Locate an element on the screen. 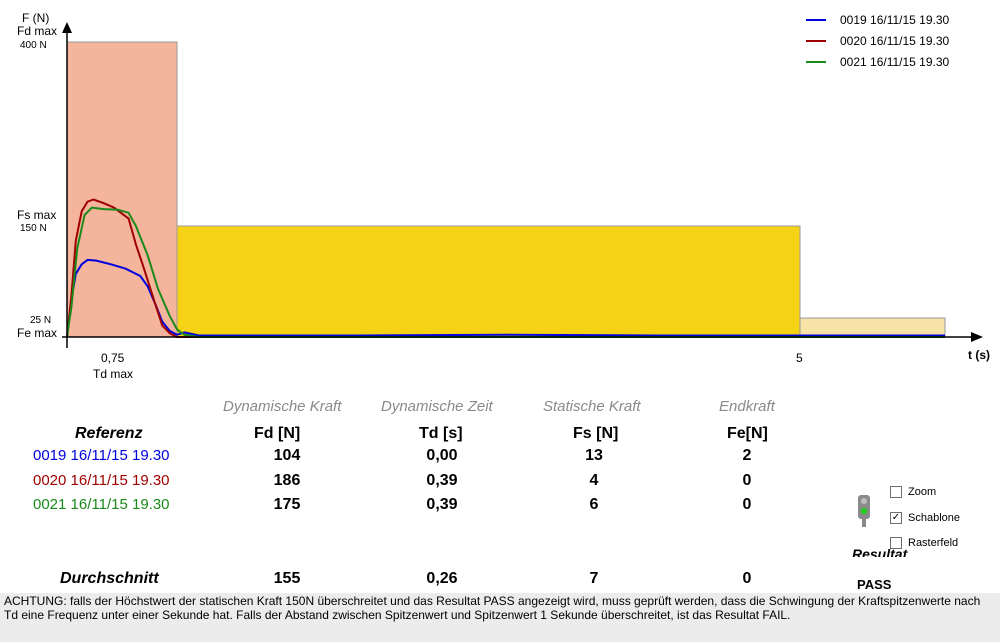 This screenshot has height=642, width=1000. row-0021-fs: 6 is located at coordinates (594, 504).